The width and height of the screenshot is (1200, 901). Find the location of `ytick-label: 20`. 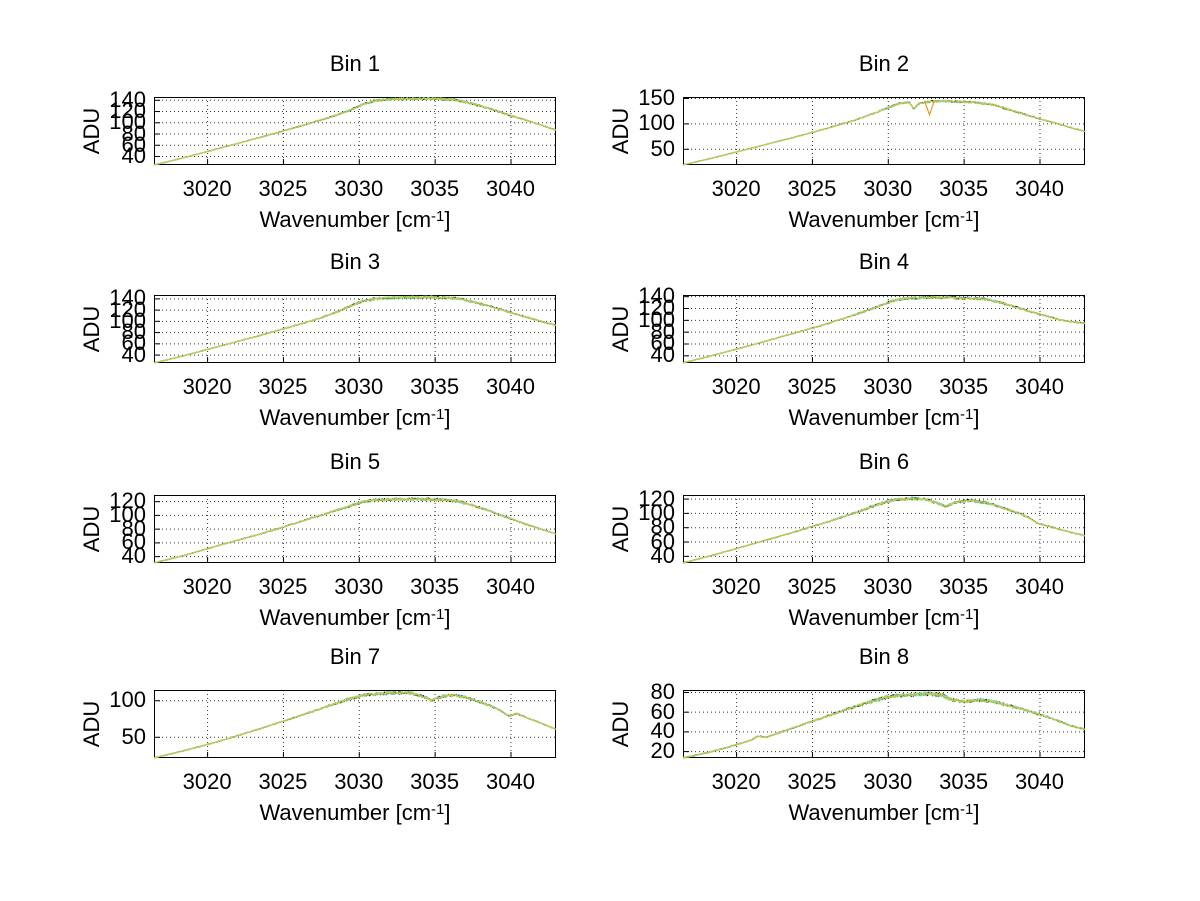

ytick-label: 20 is located at coordinates (662, 751).